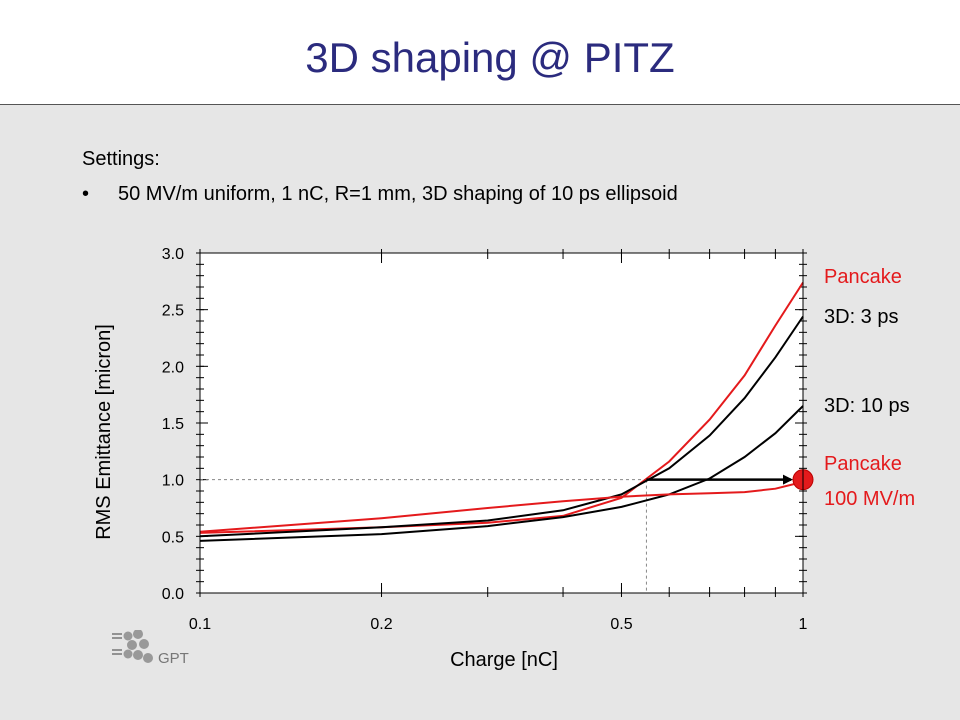 The image size is (960, 720). What do you see at coordinates (104, 432) in the screenshot?
I see `y-axis-label: RMS Emittance [micron]` at bounding box center [104, 432].